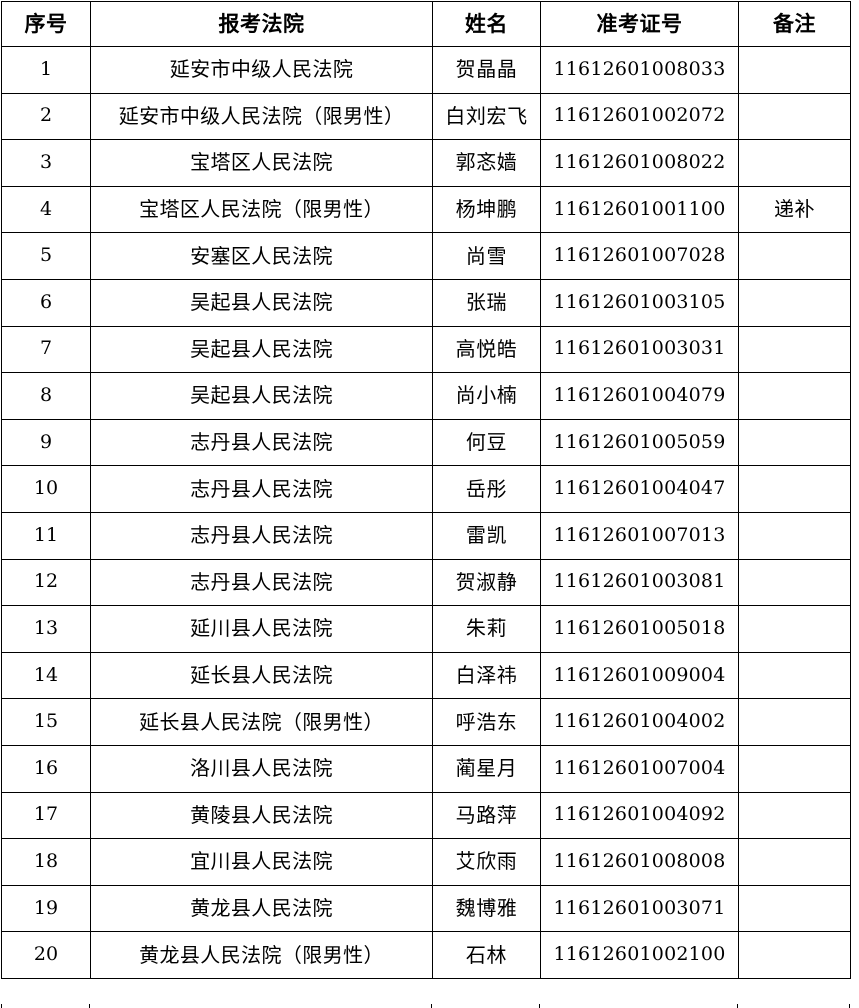 Image resolution: width=859 pixels, height=1008 pixels. Describe the element at coordinates (486, 955) in the screenshot. I see `cell-name: 石林` at that location.